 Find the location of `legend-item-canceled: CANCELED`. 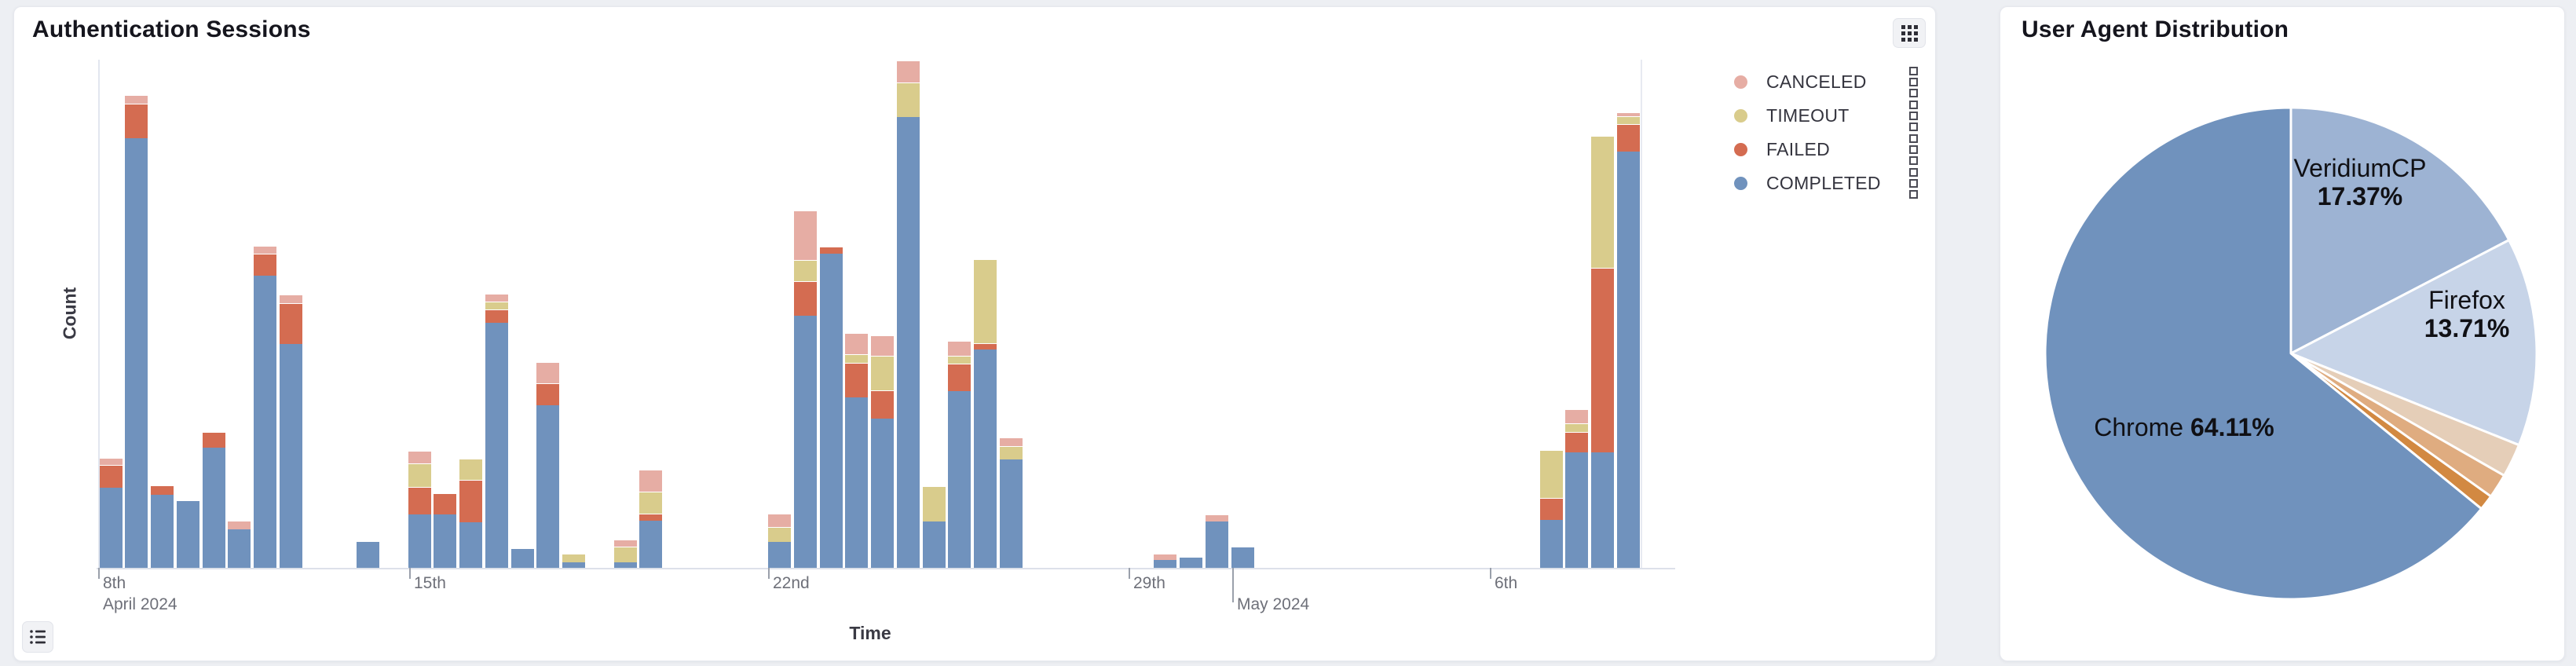

legend-item-canceled: CANCELED is located at coordinates (1826, 81).